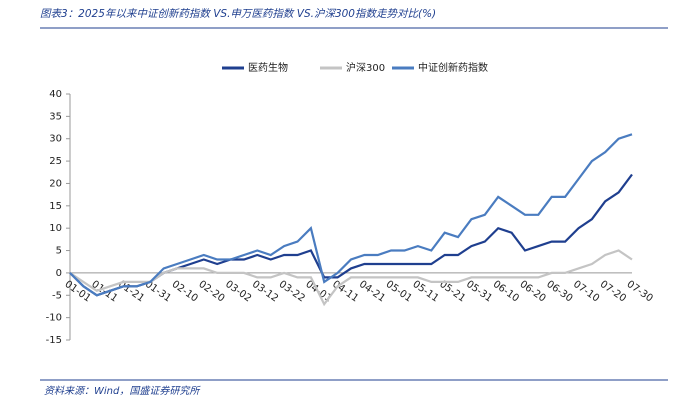 The height and width of the screenshot is (409, 700). I want to click on x-tick-label: 03-22, so click(292, 292).